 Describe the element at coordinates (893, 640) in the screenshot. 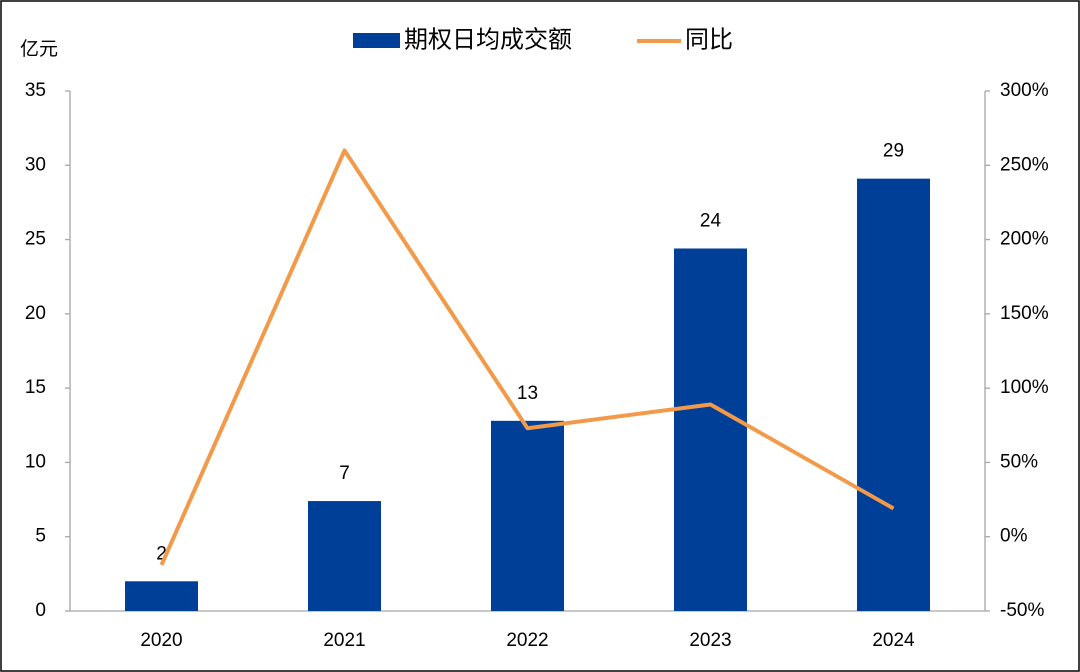

I see `x-tick-label: 2024` at that location.